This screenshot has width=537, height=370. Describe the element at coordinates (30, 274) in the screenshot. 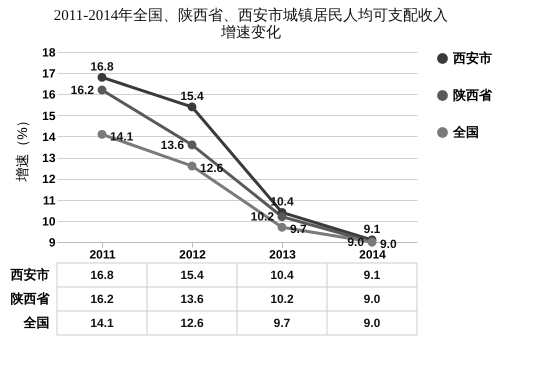

I see `text: 西安市` at that location.